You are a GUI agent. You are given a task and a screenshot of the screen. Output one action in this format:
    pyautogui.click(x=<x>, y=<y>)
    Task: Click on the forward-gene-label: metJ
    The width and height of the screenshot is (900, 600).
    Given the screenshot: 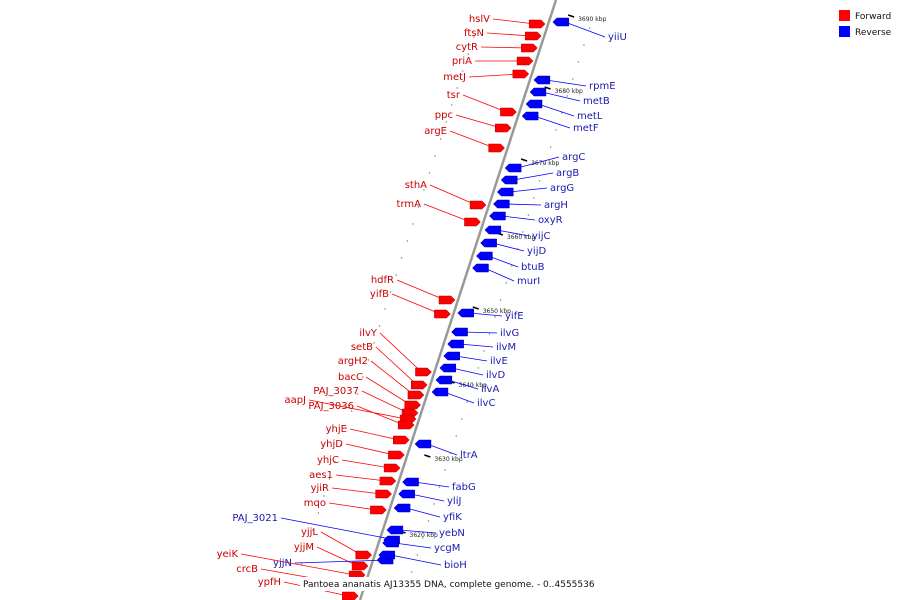 What is the action you would take?
    pyautogui.click(x=454, y=77)
    